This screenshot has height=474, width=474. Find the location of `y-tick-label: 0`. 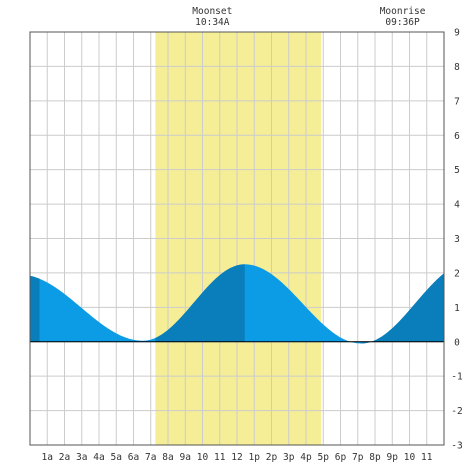

y-tick-label: 0 is located at coordinates (457, 342).